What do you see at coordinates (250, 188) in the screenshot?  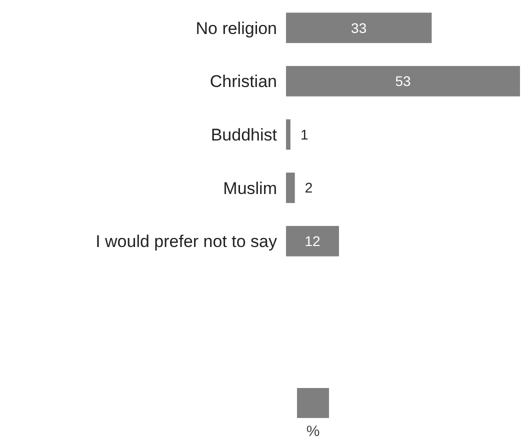 I see `y-tick-label: Muslim` at bounding box center [250, 188].